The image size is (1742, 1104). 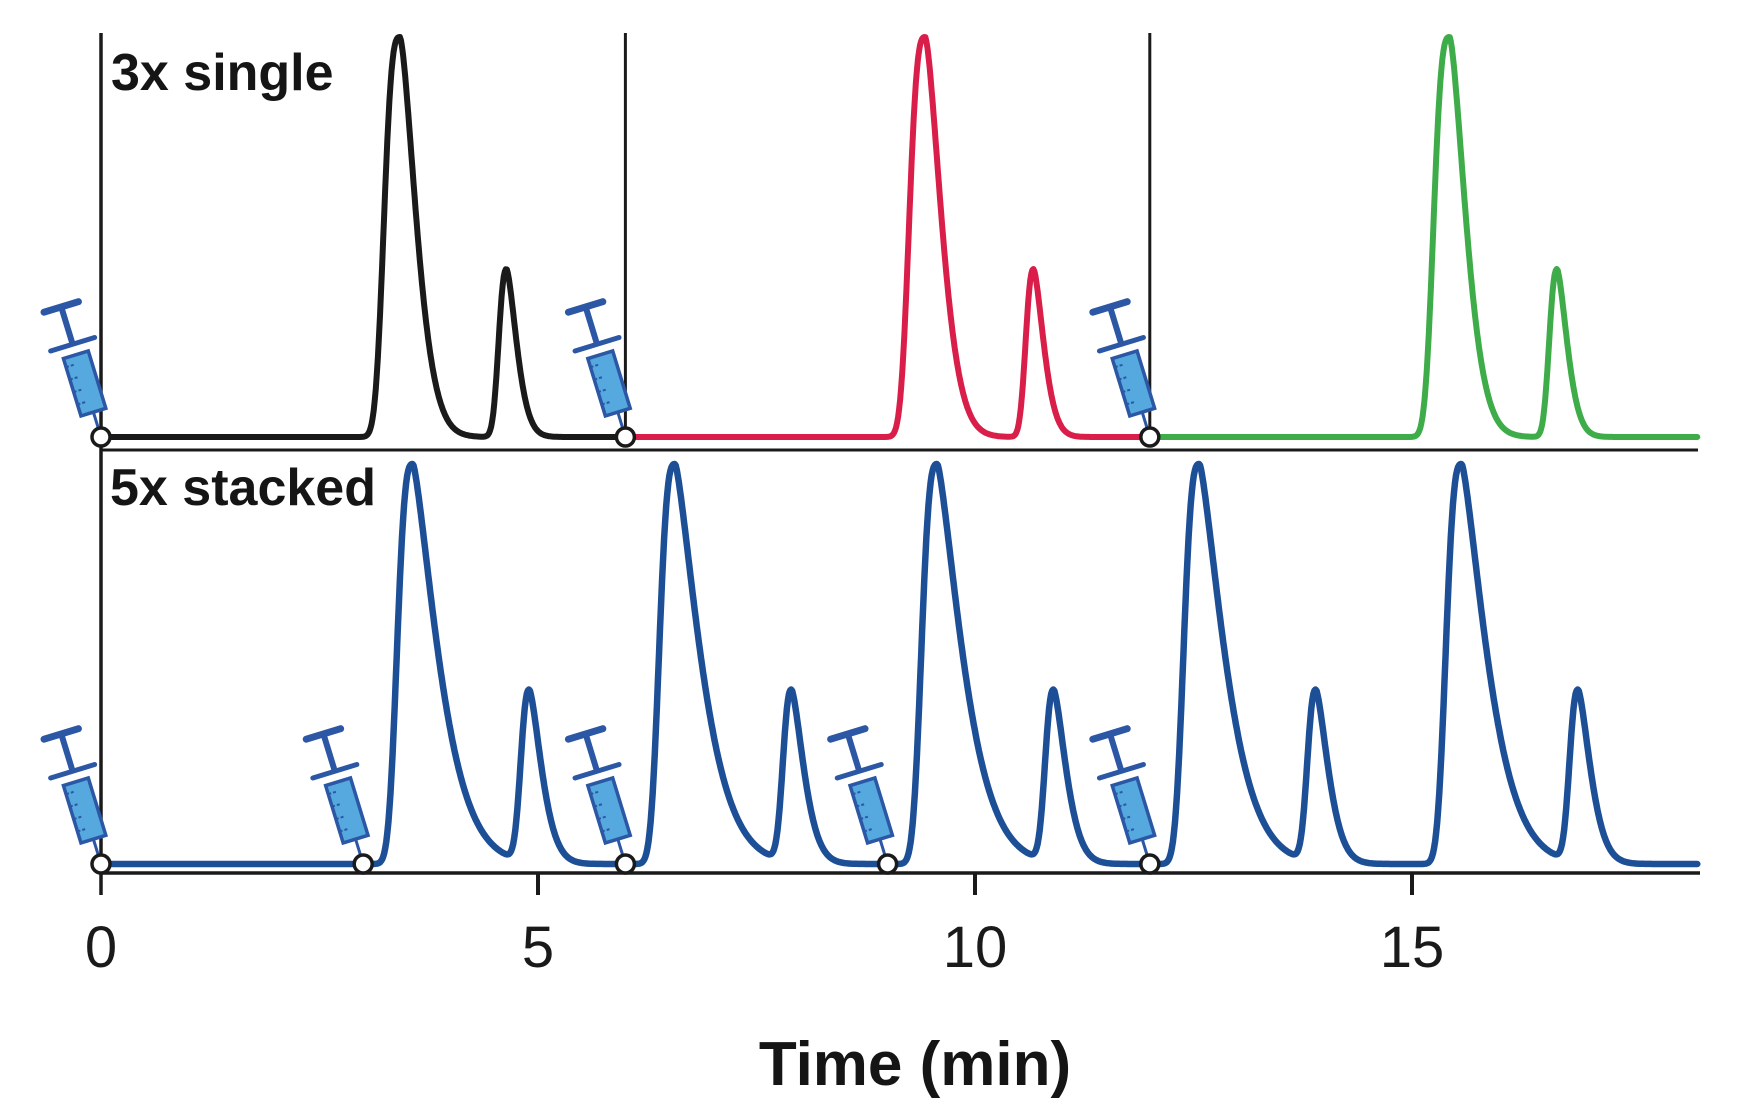 I want to click on x-tick-label: 10, so click(x=975, y=947).